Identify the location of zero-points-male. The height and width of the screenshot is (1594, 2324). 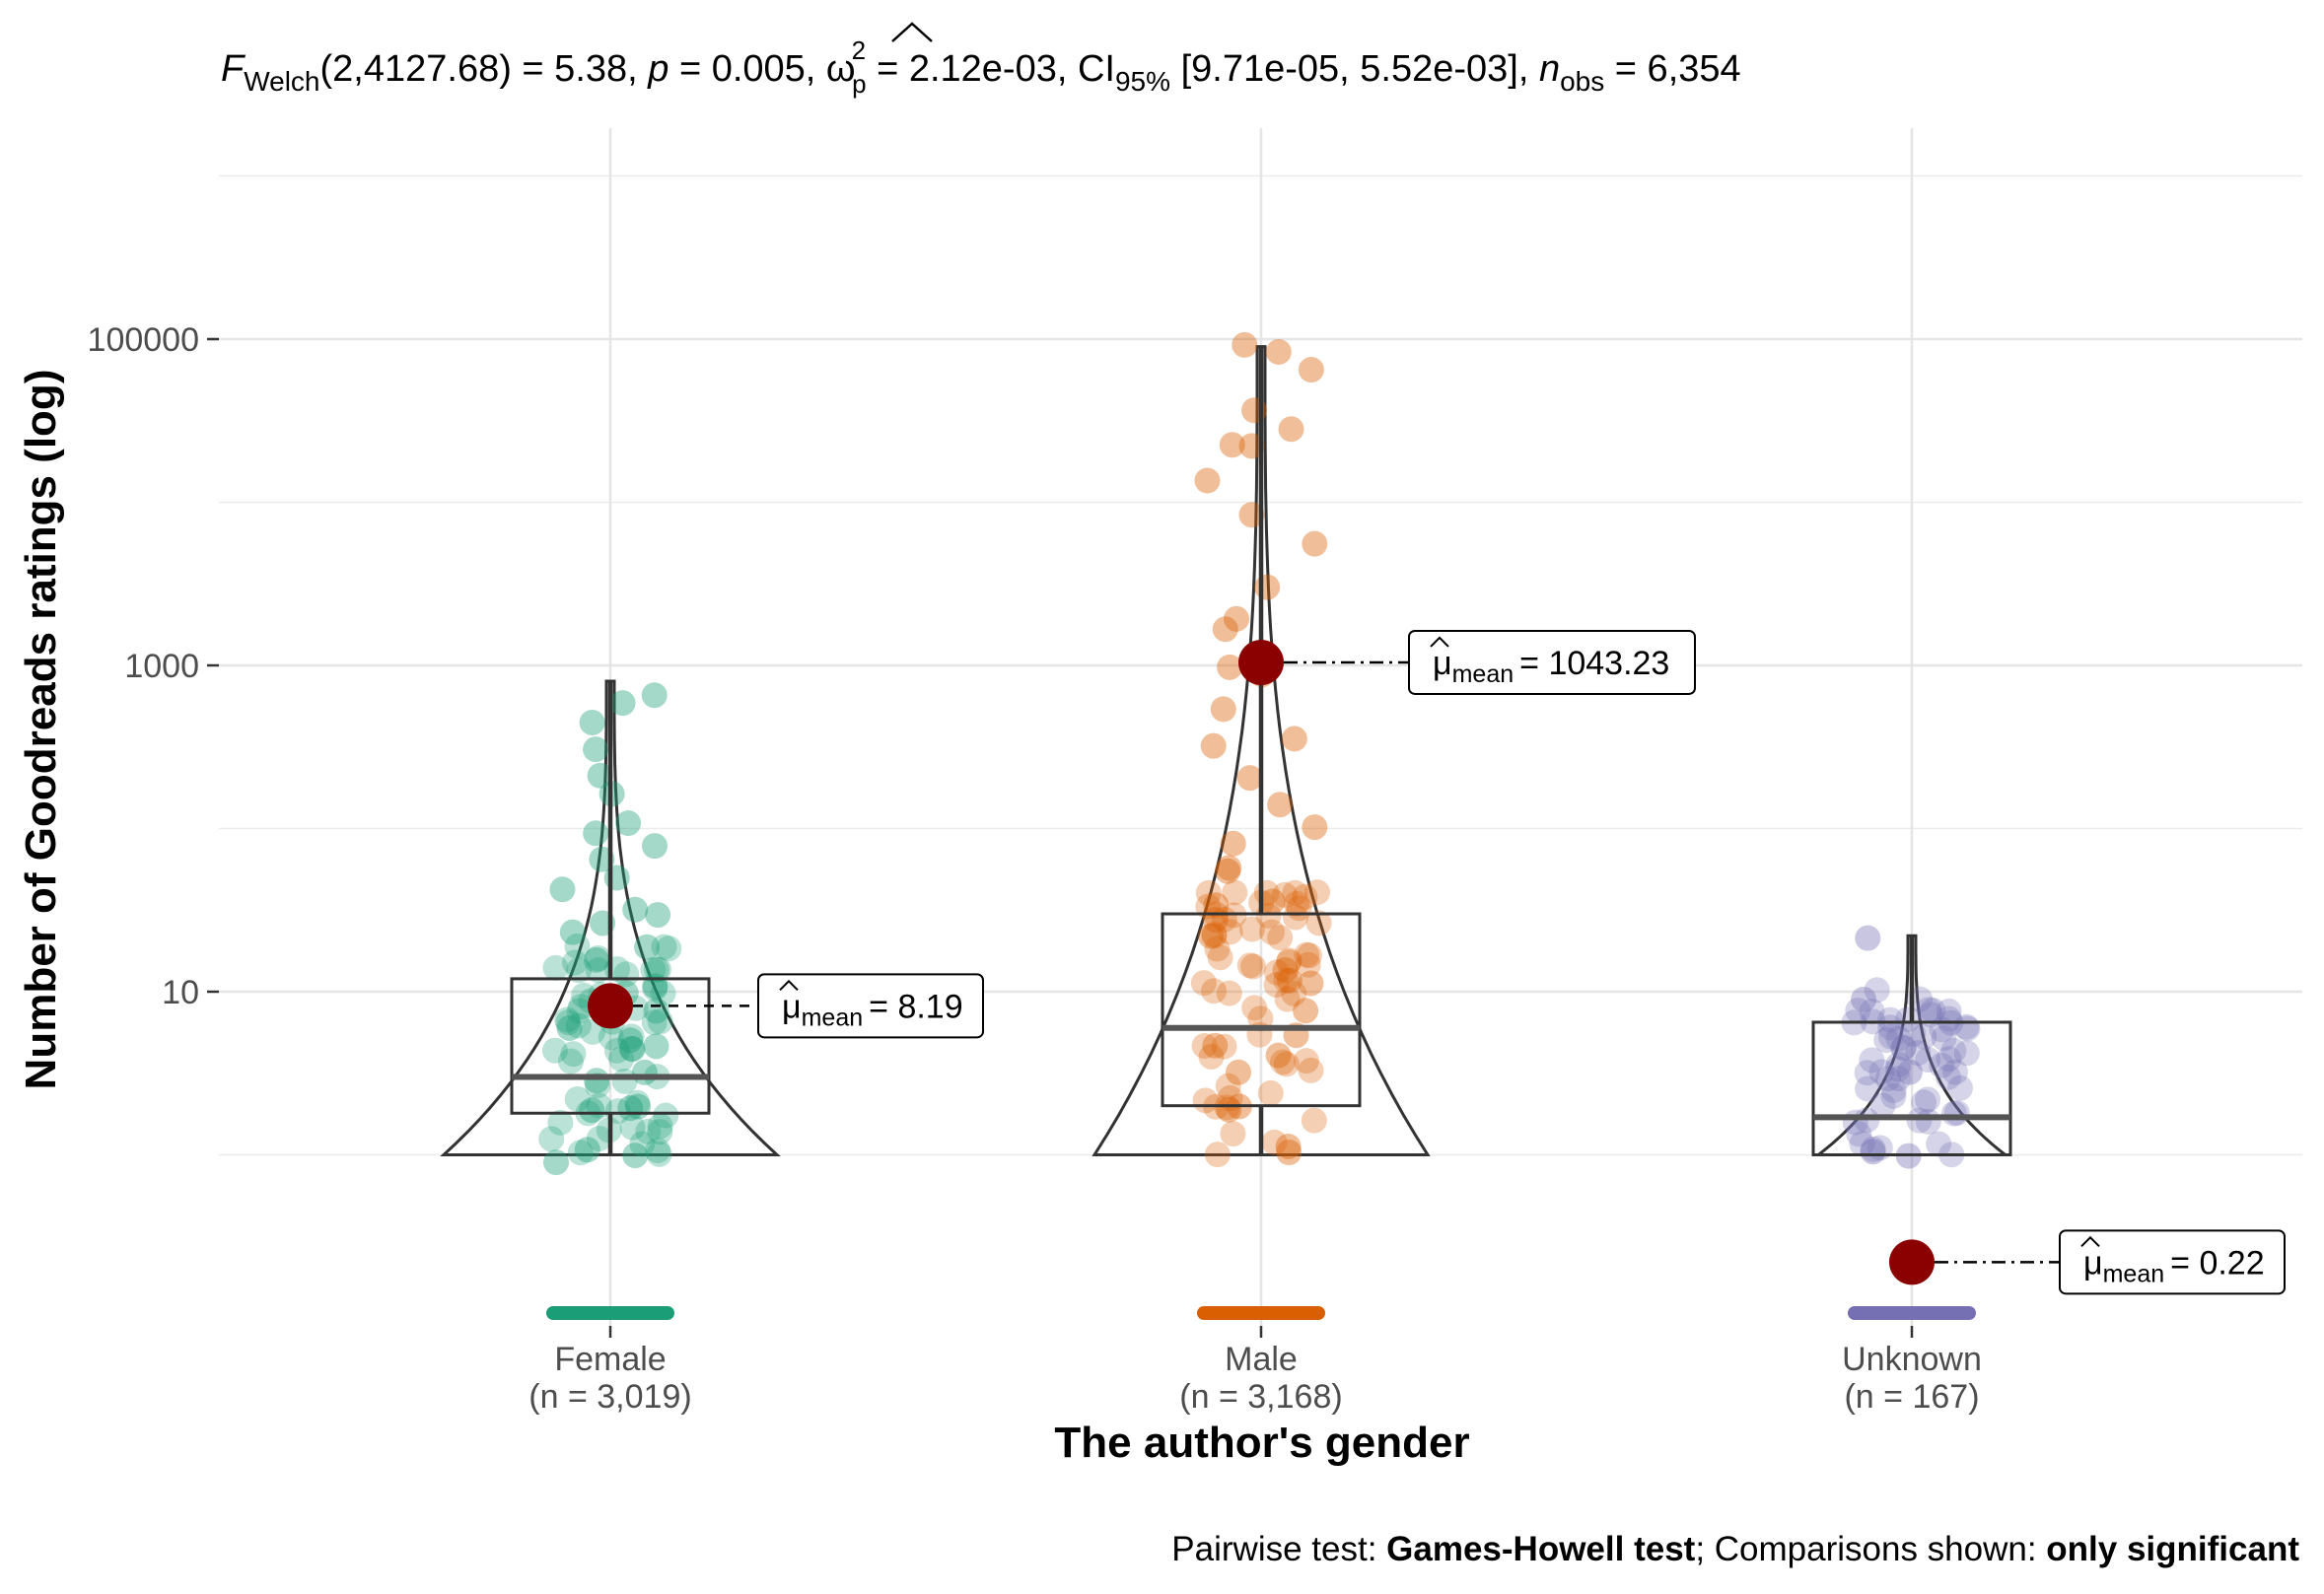
(1261, 1313).